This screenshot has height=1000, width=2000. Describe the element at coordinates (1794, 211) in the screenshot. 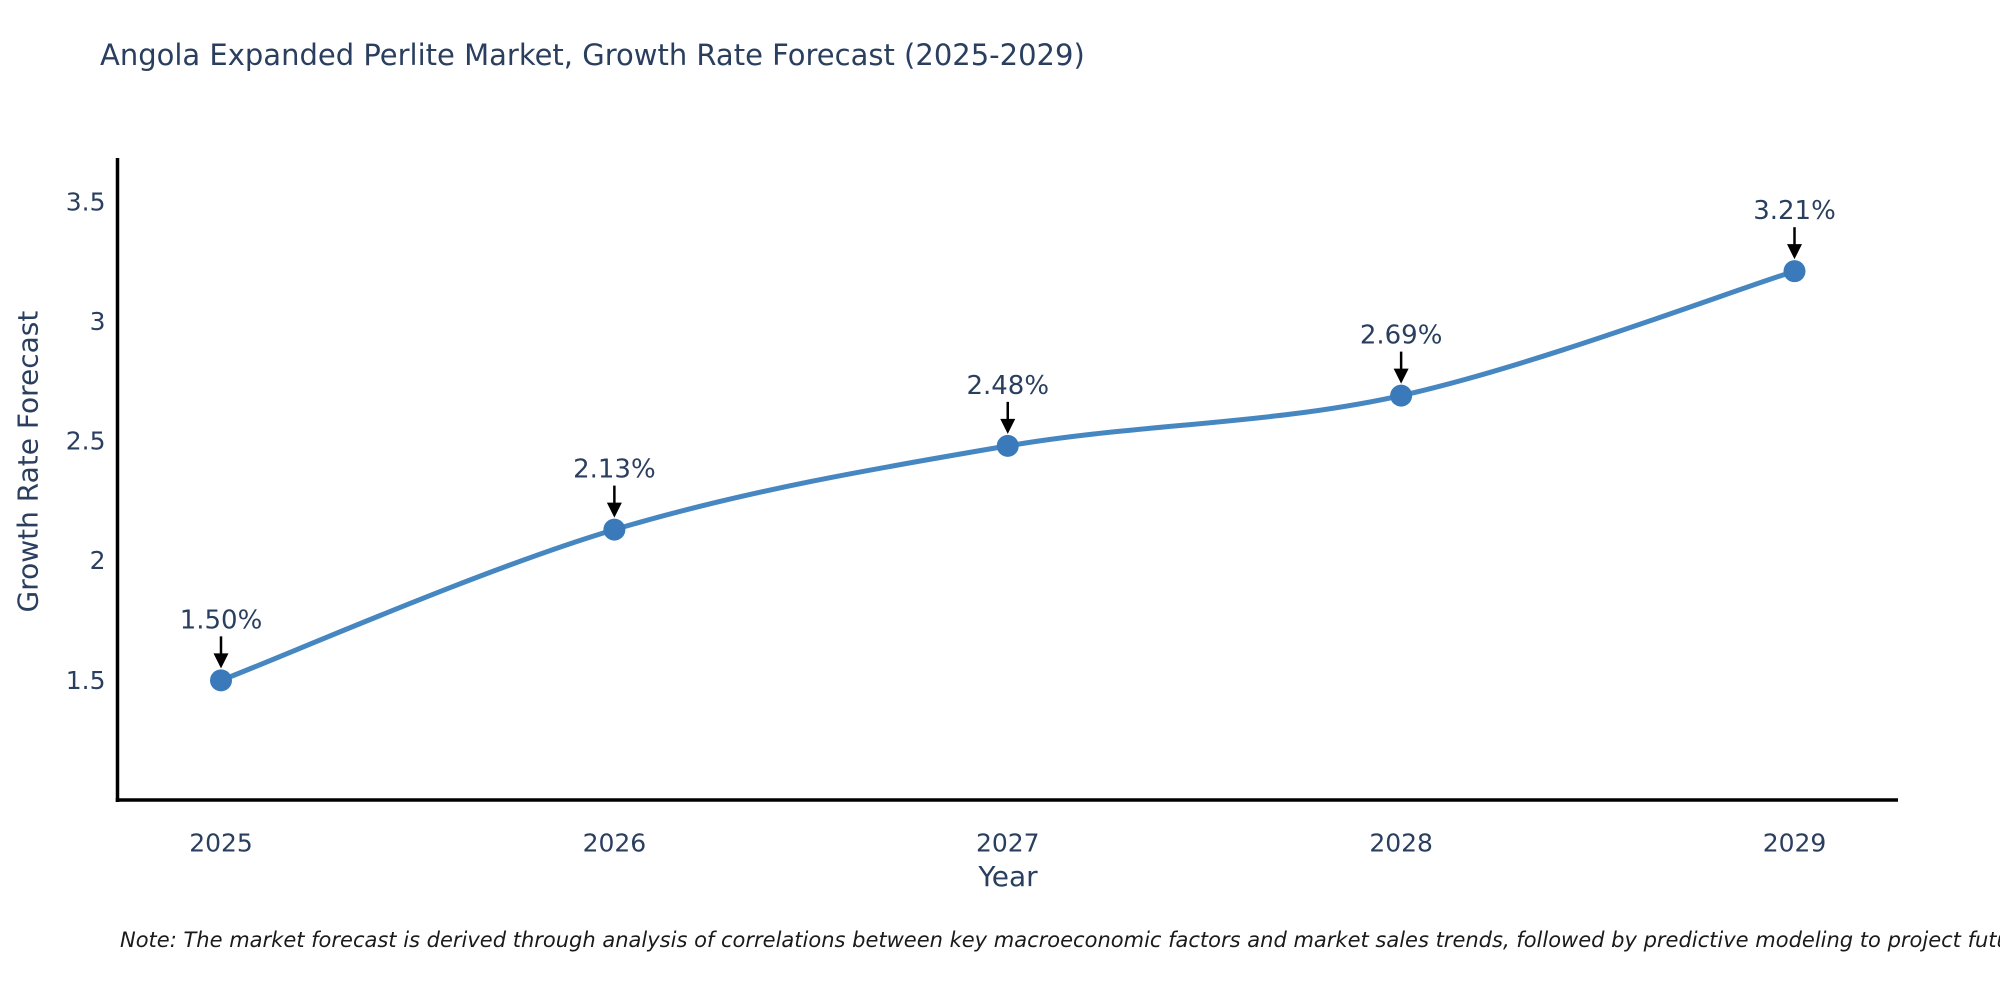

I see `data-point-label: 3.21%` at that location.